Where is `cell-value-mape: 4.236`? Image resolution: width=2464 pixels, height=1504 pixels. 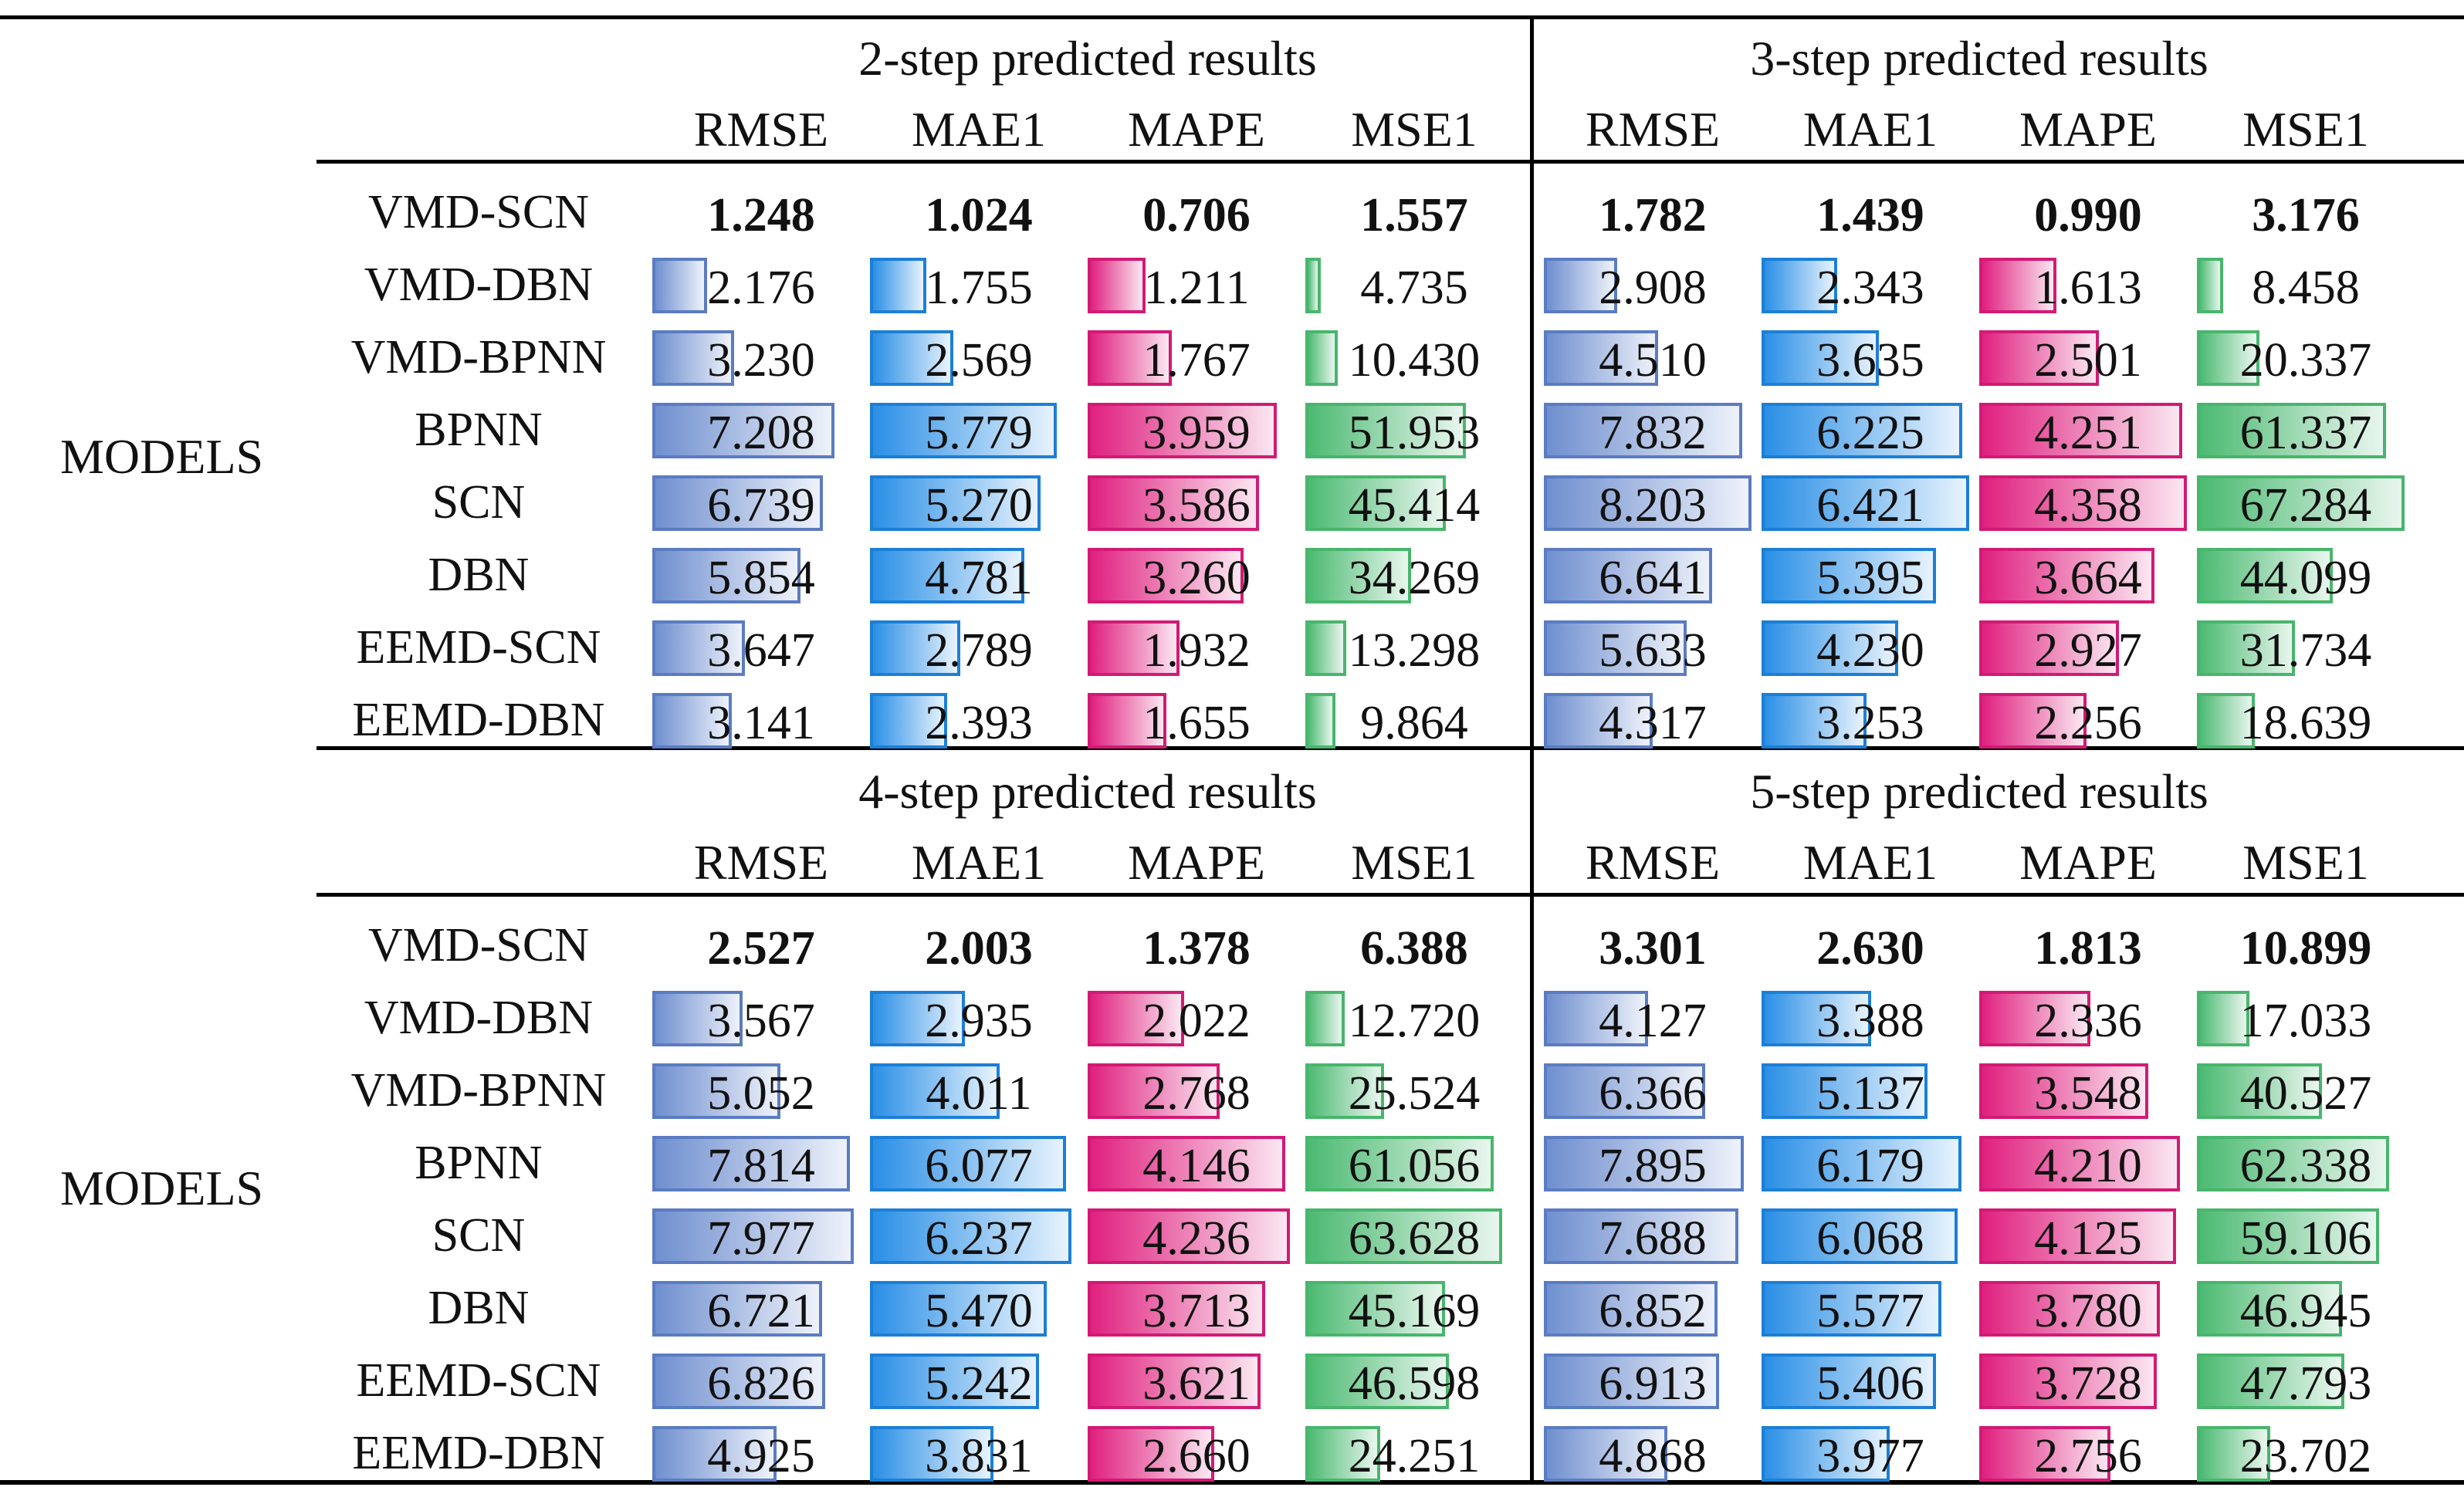
cell-value-mape: 4.236 is located at coordinates (1196, 1238).